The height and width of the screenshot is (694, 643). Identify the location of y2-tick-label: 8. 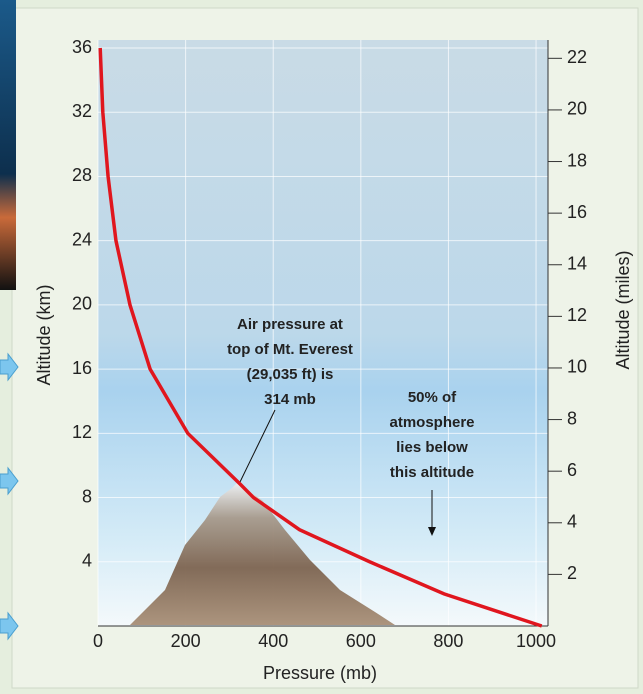
(572, 418).